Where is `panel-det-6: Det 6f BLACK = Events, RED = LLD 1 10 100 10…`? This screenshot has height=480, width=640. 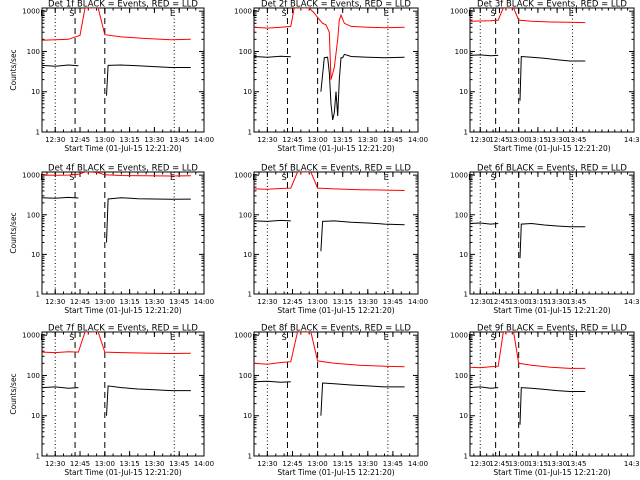
panel-det-6: Det 6f BLACK = Events, RED = LLD 1 10 100 10… is located at coordinates (545, 240).